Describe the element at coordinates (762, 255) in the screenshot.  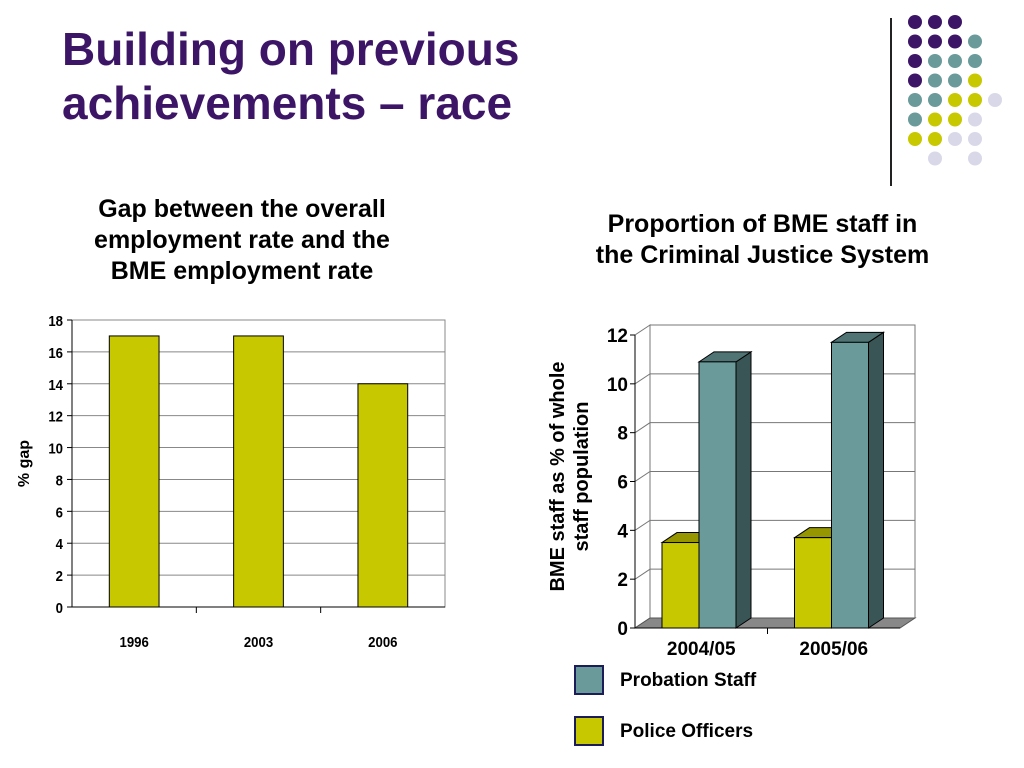
I see `right-chart-title-line-2: the Criminal Justice System` at that location.